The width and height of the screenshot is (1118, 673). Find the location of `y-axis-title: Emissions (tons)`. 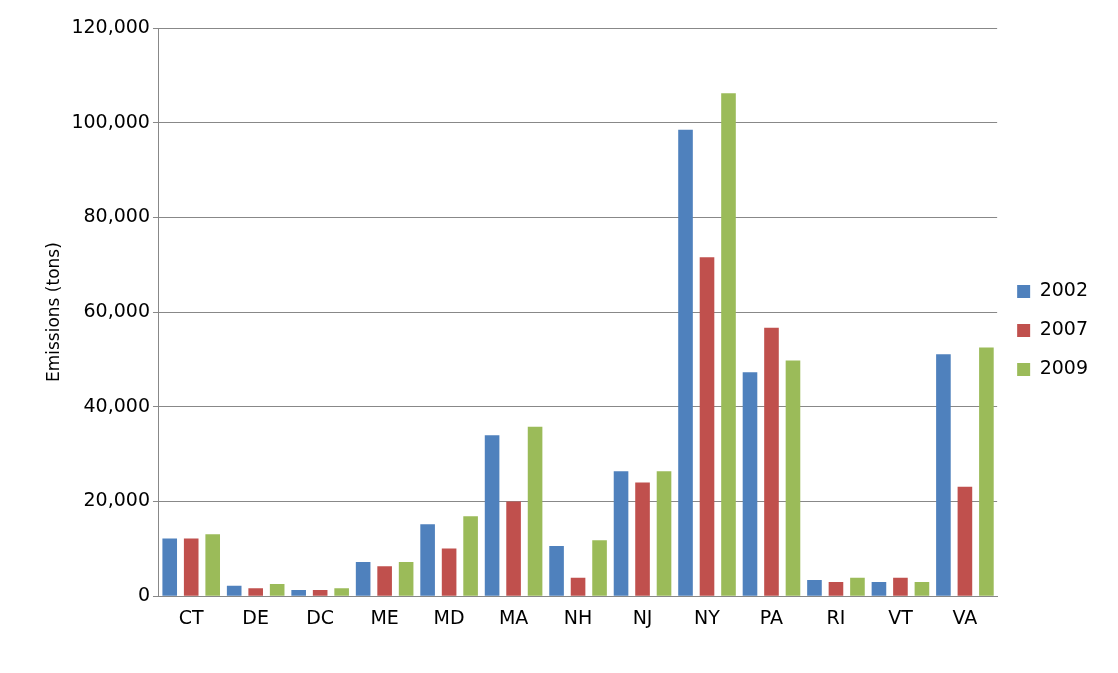

y-axis-title: Emissions (tons) is located at coordinates (52, 312).